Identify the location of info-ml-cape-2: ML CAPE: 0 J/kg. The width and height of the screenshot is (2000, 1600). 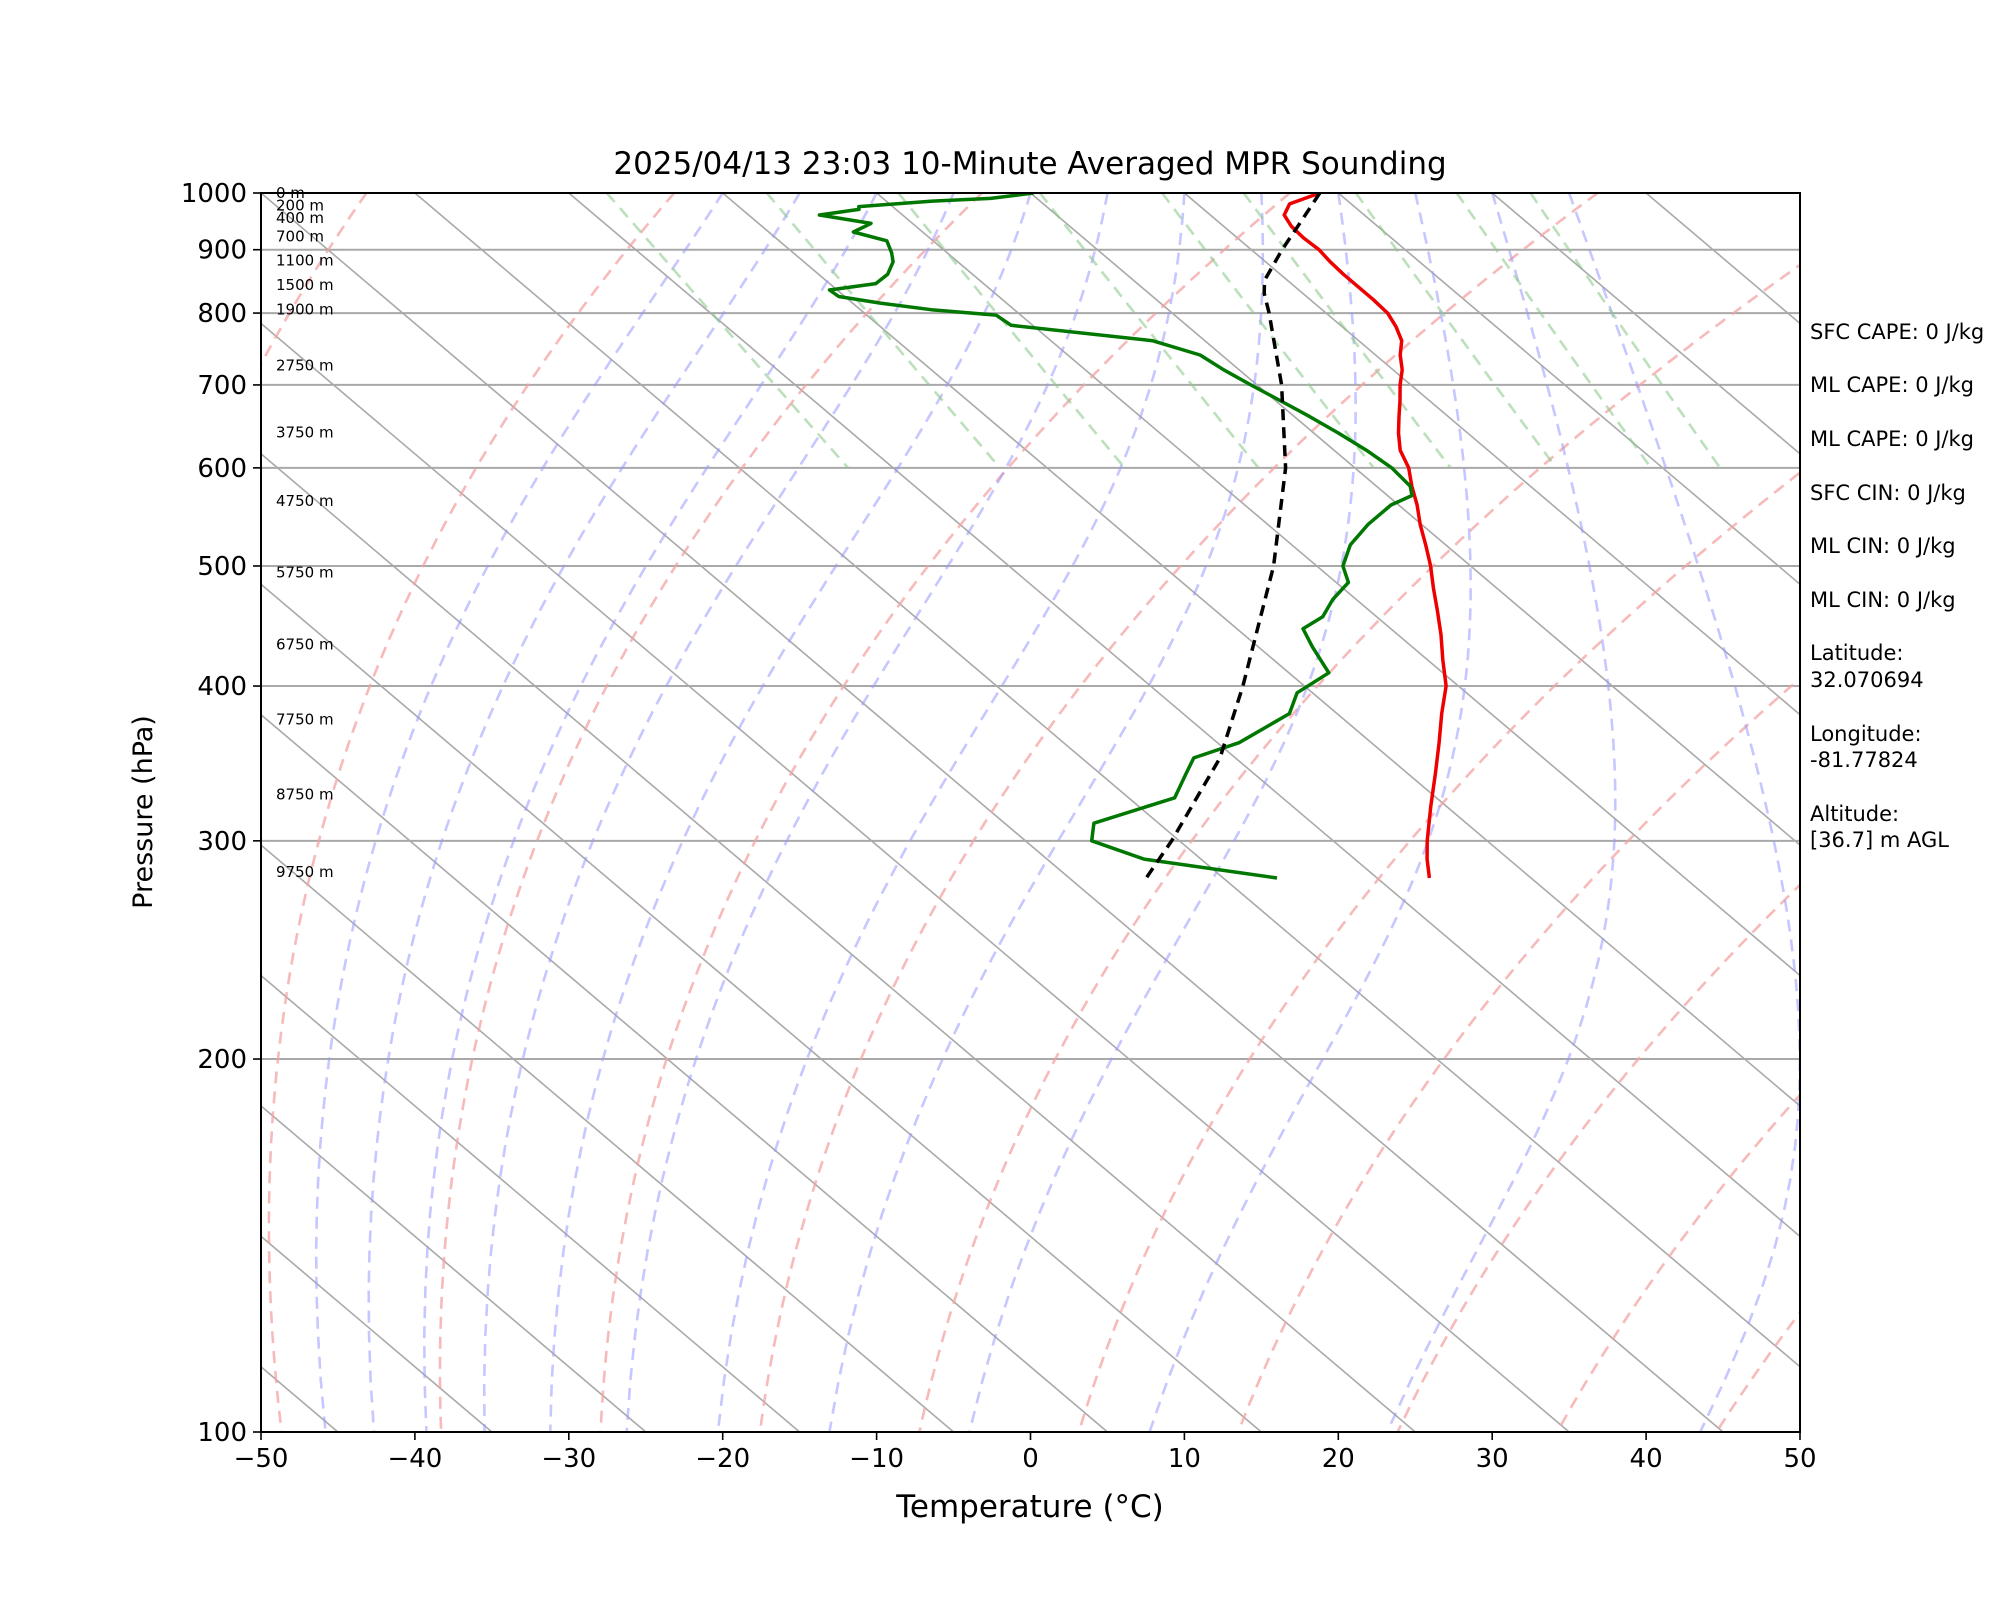
(1892, 439).